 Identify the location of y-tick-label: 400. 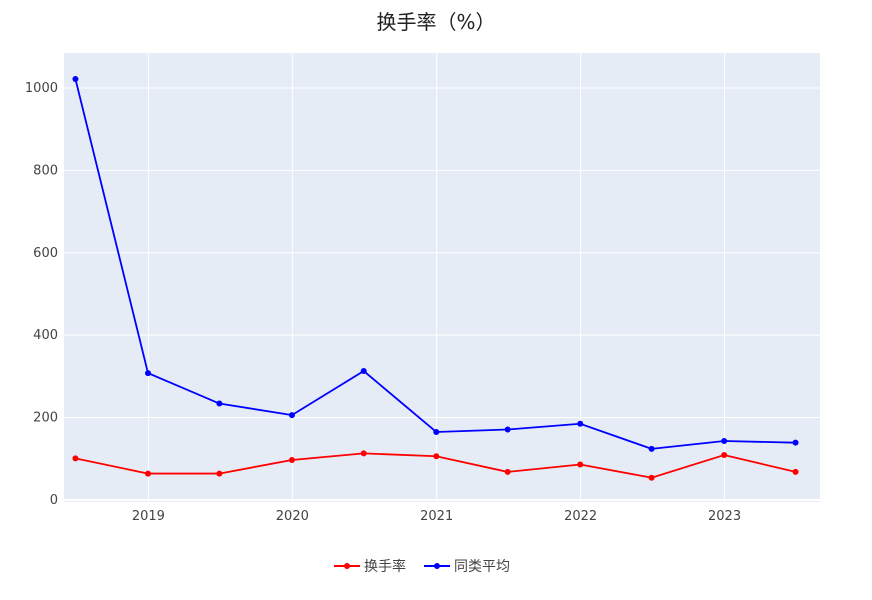
(45, 335).